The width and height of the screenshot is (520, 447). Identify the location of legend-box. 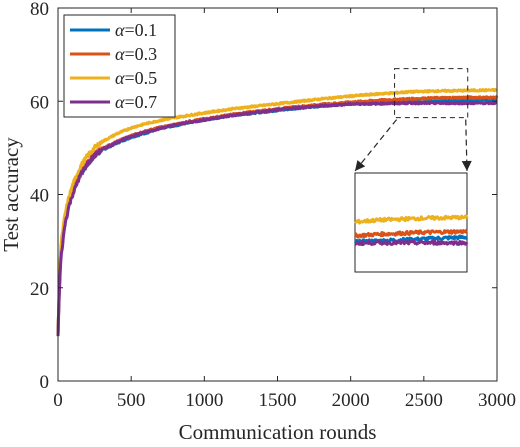
(119, 66).